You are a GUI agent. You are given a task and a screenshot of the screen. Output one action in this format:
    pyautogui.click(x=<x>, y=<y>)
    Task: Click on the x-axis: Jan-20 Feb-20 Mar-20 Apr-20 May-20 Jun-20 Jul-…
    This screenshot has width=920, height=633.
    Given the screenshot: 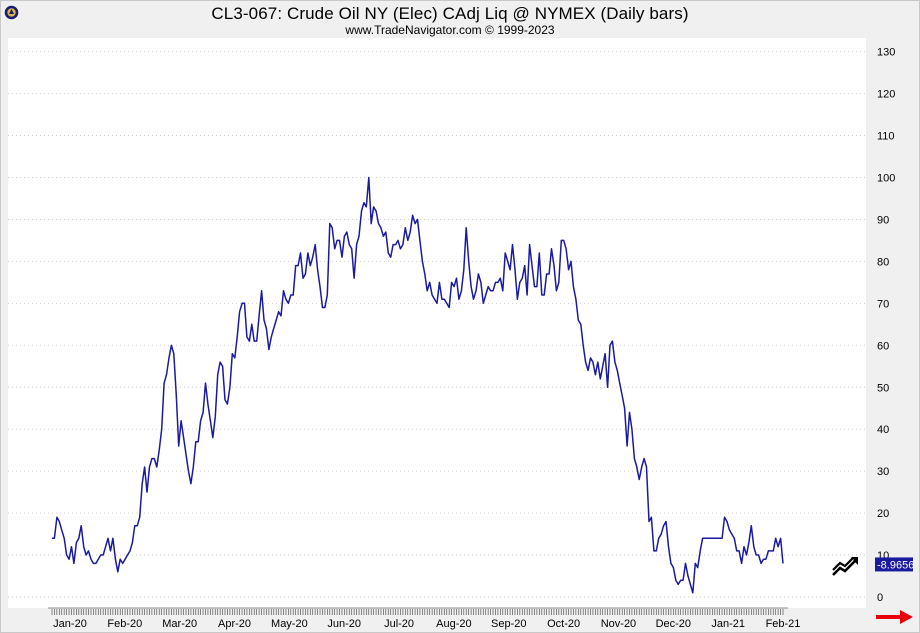 What is the action you would take?
    pyautogui.click(x=424, y=618)
    